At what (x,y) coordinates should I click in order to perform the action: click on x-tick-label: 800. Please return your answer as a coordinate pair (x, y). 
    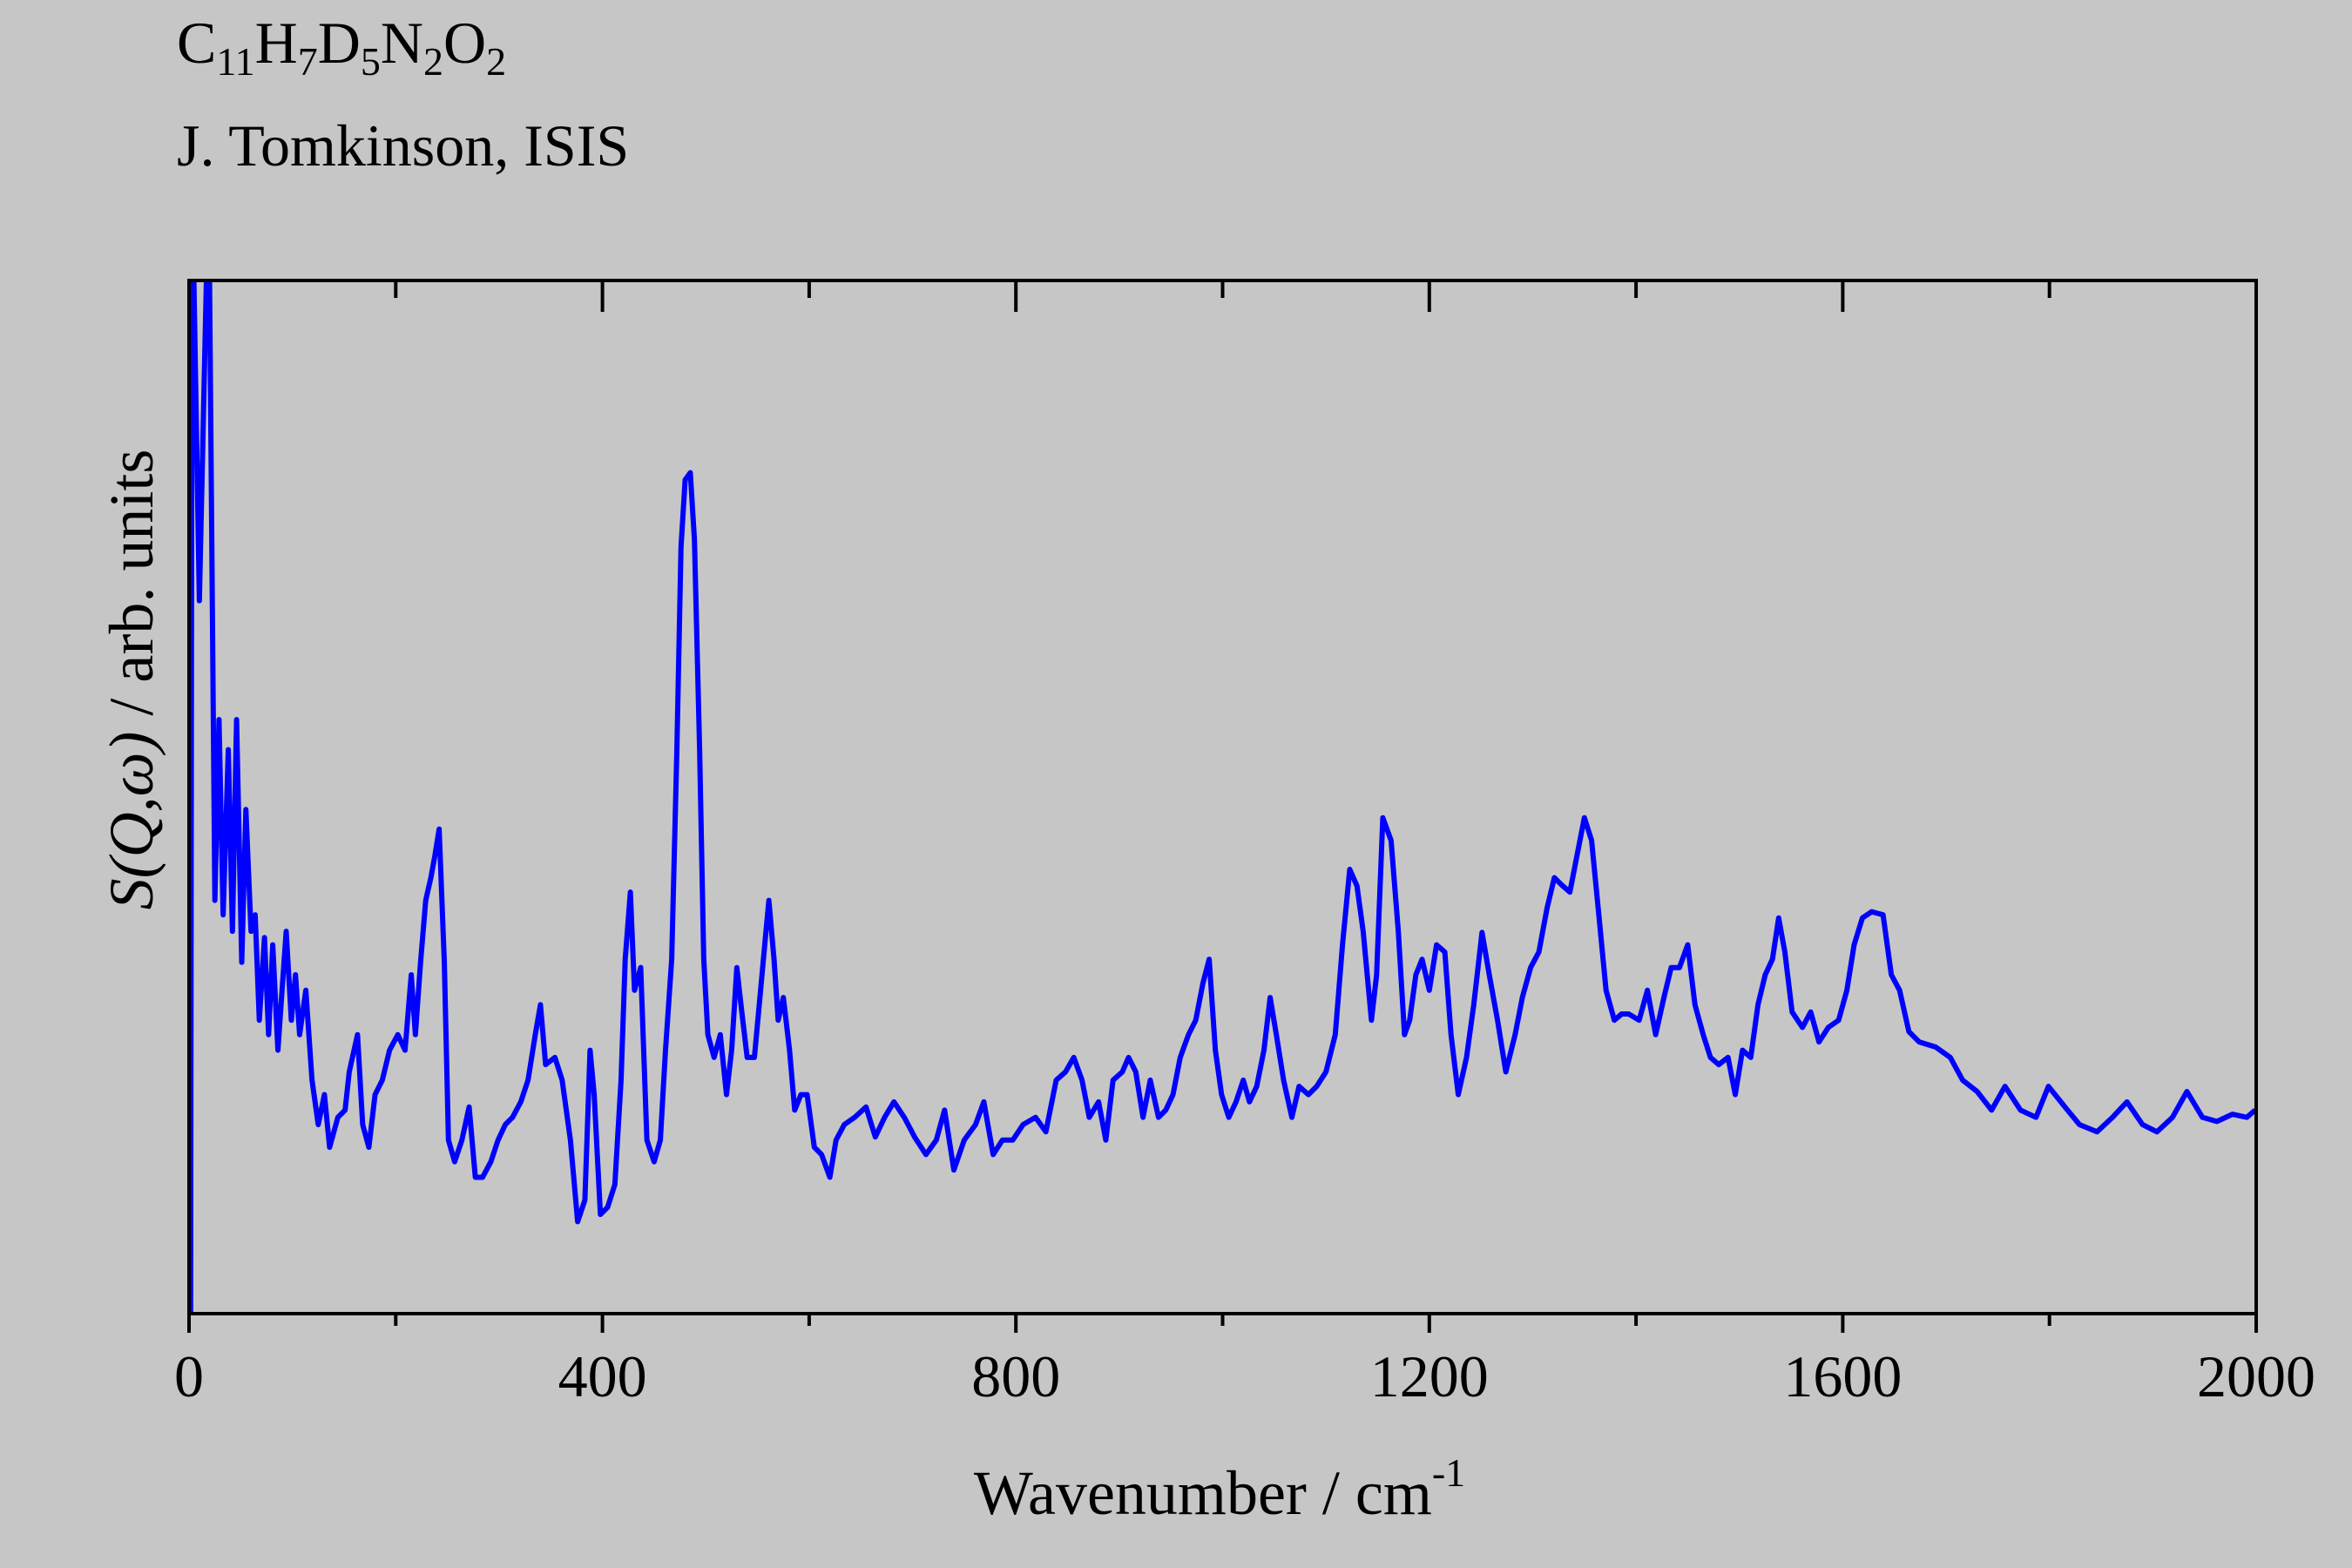
    Looking at the image, I should click on (1015, 1376).